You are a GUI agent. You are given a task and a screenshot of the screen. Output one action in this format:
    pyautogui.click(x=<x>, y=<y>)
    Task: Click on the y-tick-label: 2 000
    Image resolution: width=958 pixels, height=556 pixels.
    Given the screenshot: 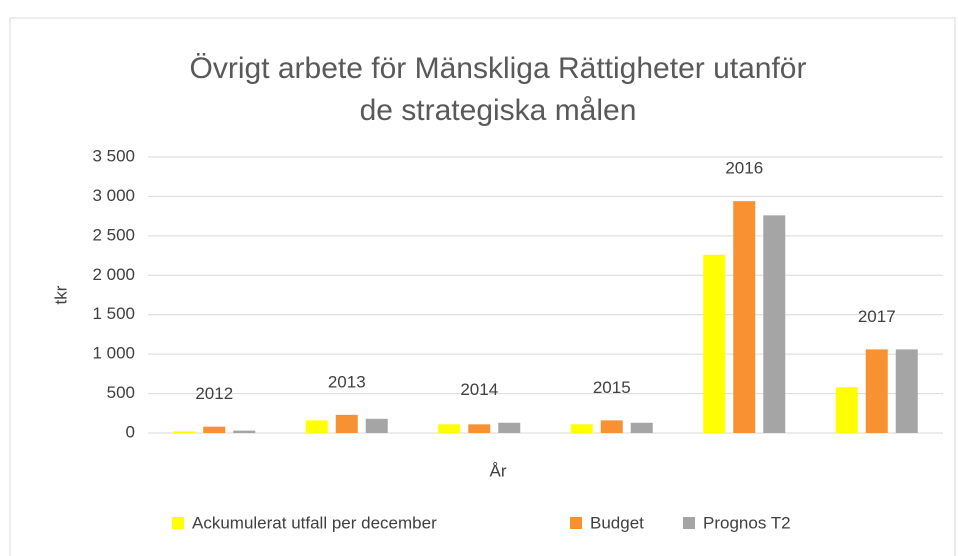 What is the action you would take?
    pyautogui.click(x=113, y=274)
    